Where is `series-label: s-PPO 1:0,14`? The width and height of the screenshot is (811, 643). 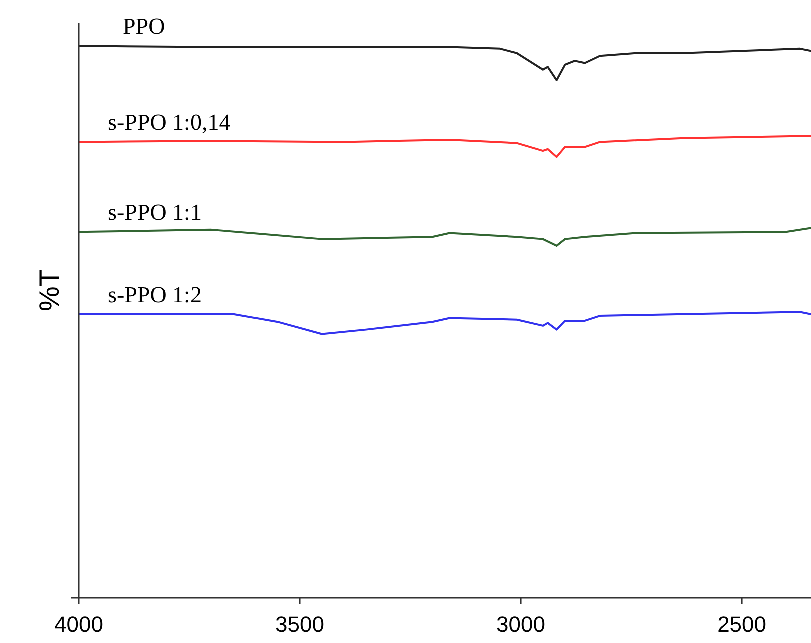 series-label: s-PPO 1:0,14 is located at coordinates (170, 123).